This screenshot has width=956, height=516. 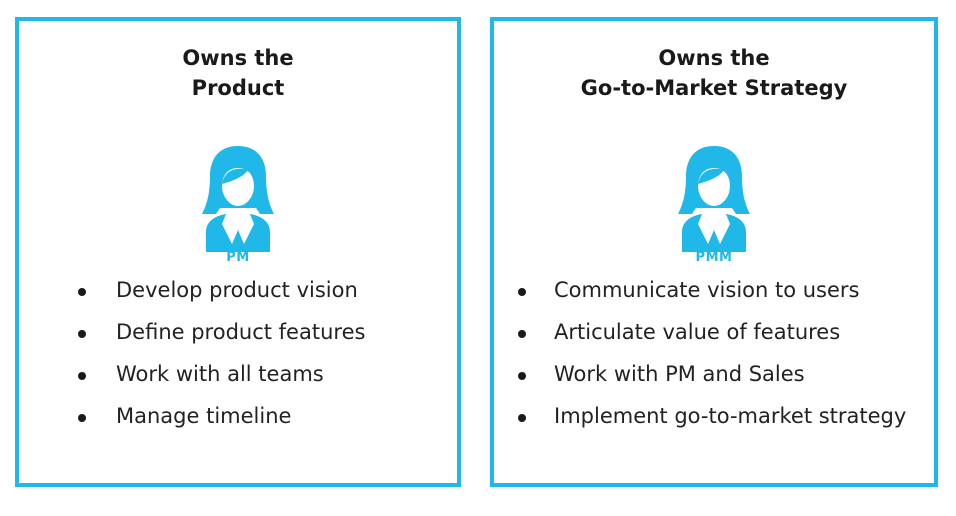 I want to click on list-item: Implement go-to-market strategy, so click(x=719, y=416).